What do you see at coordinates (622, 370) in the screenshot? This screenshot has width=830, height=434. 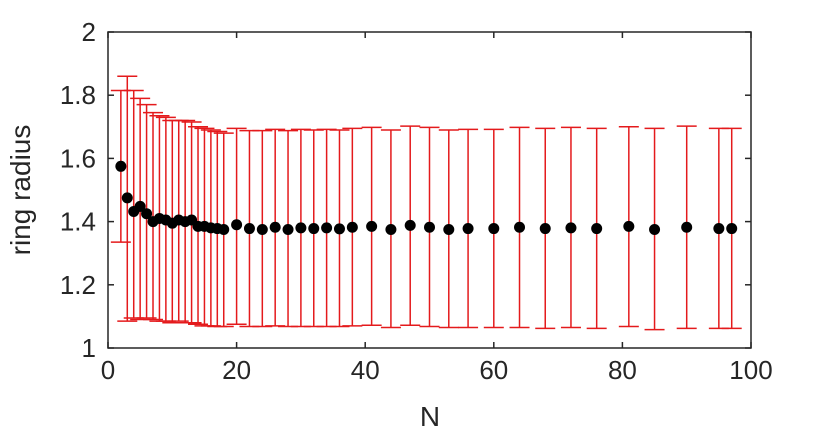 I see `x-tick-label: 80` at bounding box center [622, 370].